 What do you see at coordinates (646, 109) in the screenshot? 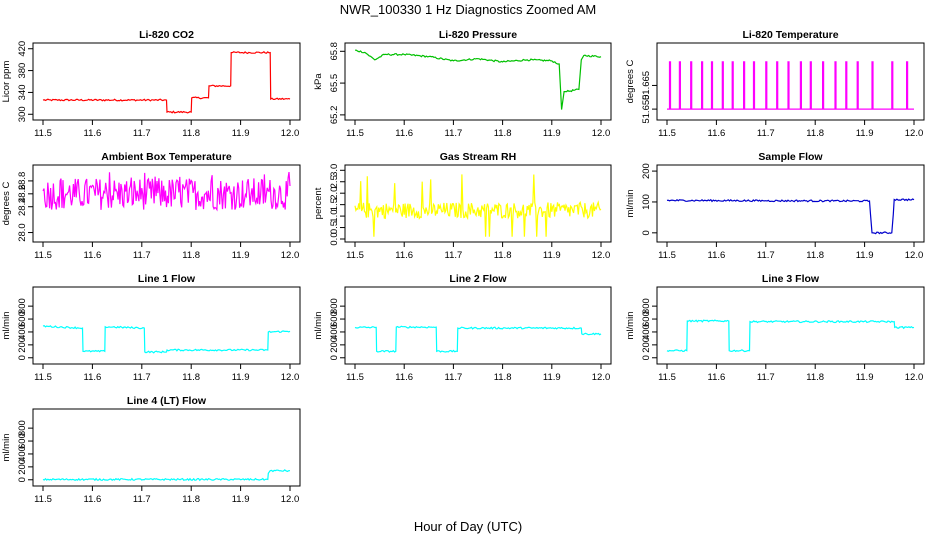
I see `y-tick-label: 51.650` at bounding box center [646, 109].